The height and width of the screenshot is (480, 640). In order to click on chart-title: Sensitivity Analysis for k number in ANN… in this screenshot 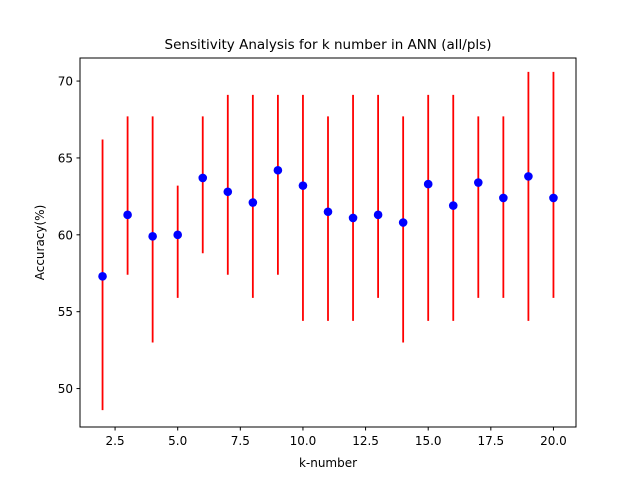, I will do `click(328, 45)`.